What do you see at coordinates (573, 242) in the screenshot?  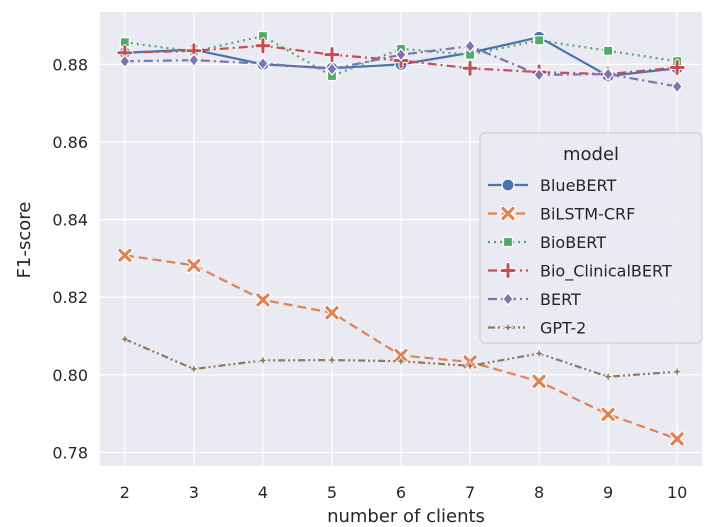 I see `legend-label: BioBERT` at bounding box center [573, 242].